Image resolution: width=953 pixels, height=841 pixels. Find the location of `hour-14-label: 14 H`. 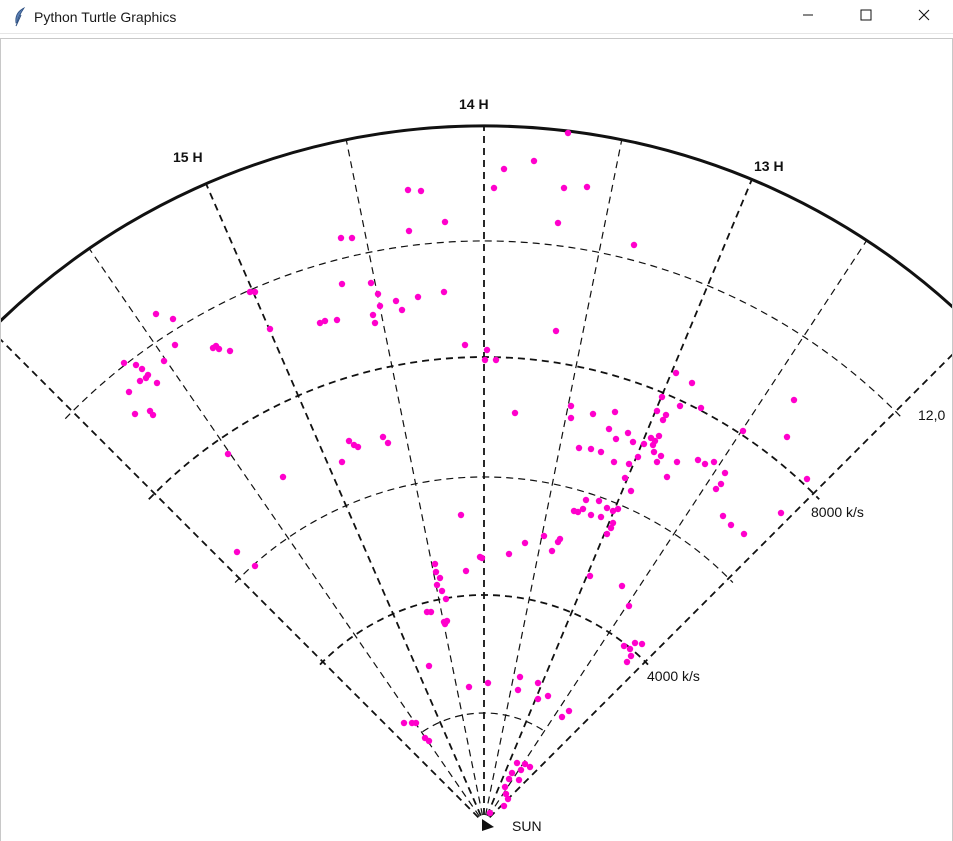

hour-14-label: 14 H is located at coordinates (474, 104).